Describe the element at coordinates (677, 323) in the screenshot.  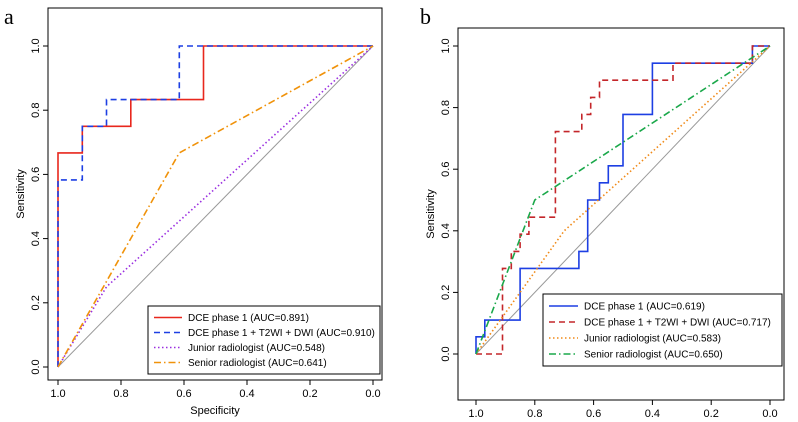
I see `legend-entry: DCE phase 1 + T2WI + DWI (AUC=0.717)` at that location.